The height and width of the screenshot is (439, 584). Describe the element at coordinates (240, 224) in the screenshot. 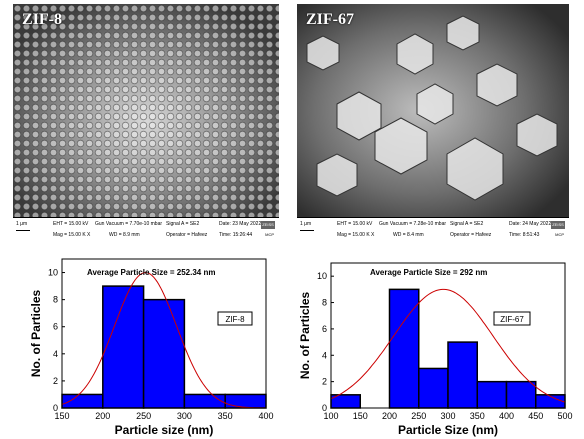

I see `date-text: Date: 23 May 2022` at that location.